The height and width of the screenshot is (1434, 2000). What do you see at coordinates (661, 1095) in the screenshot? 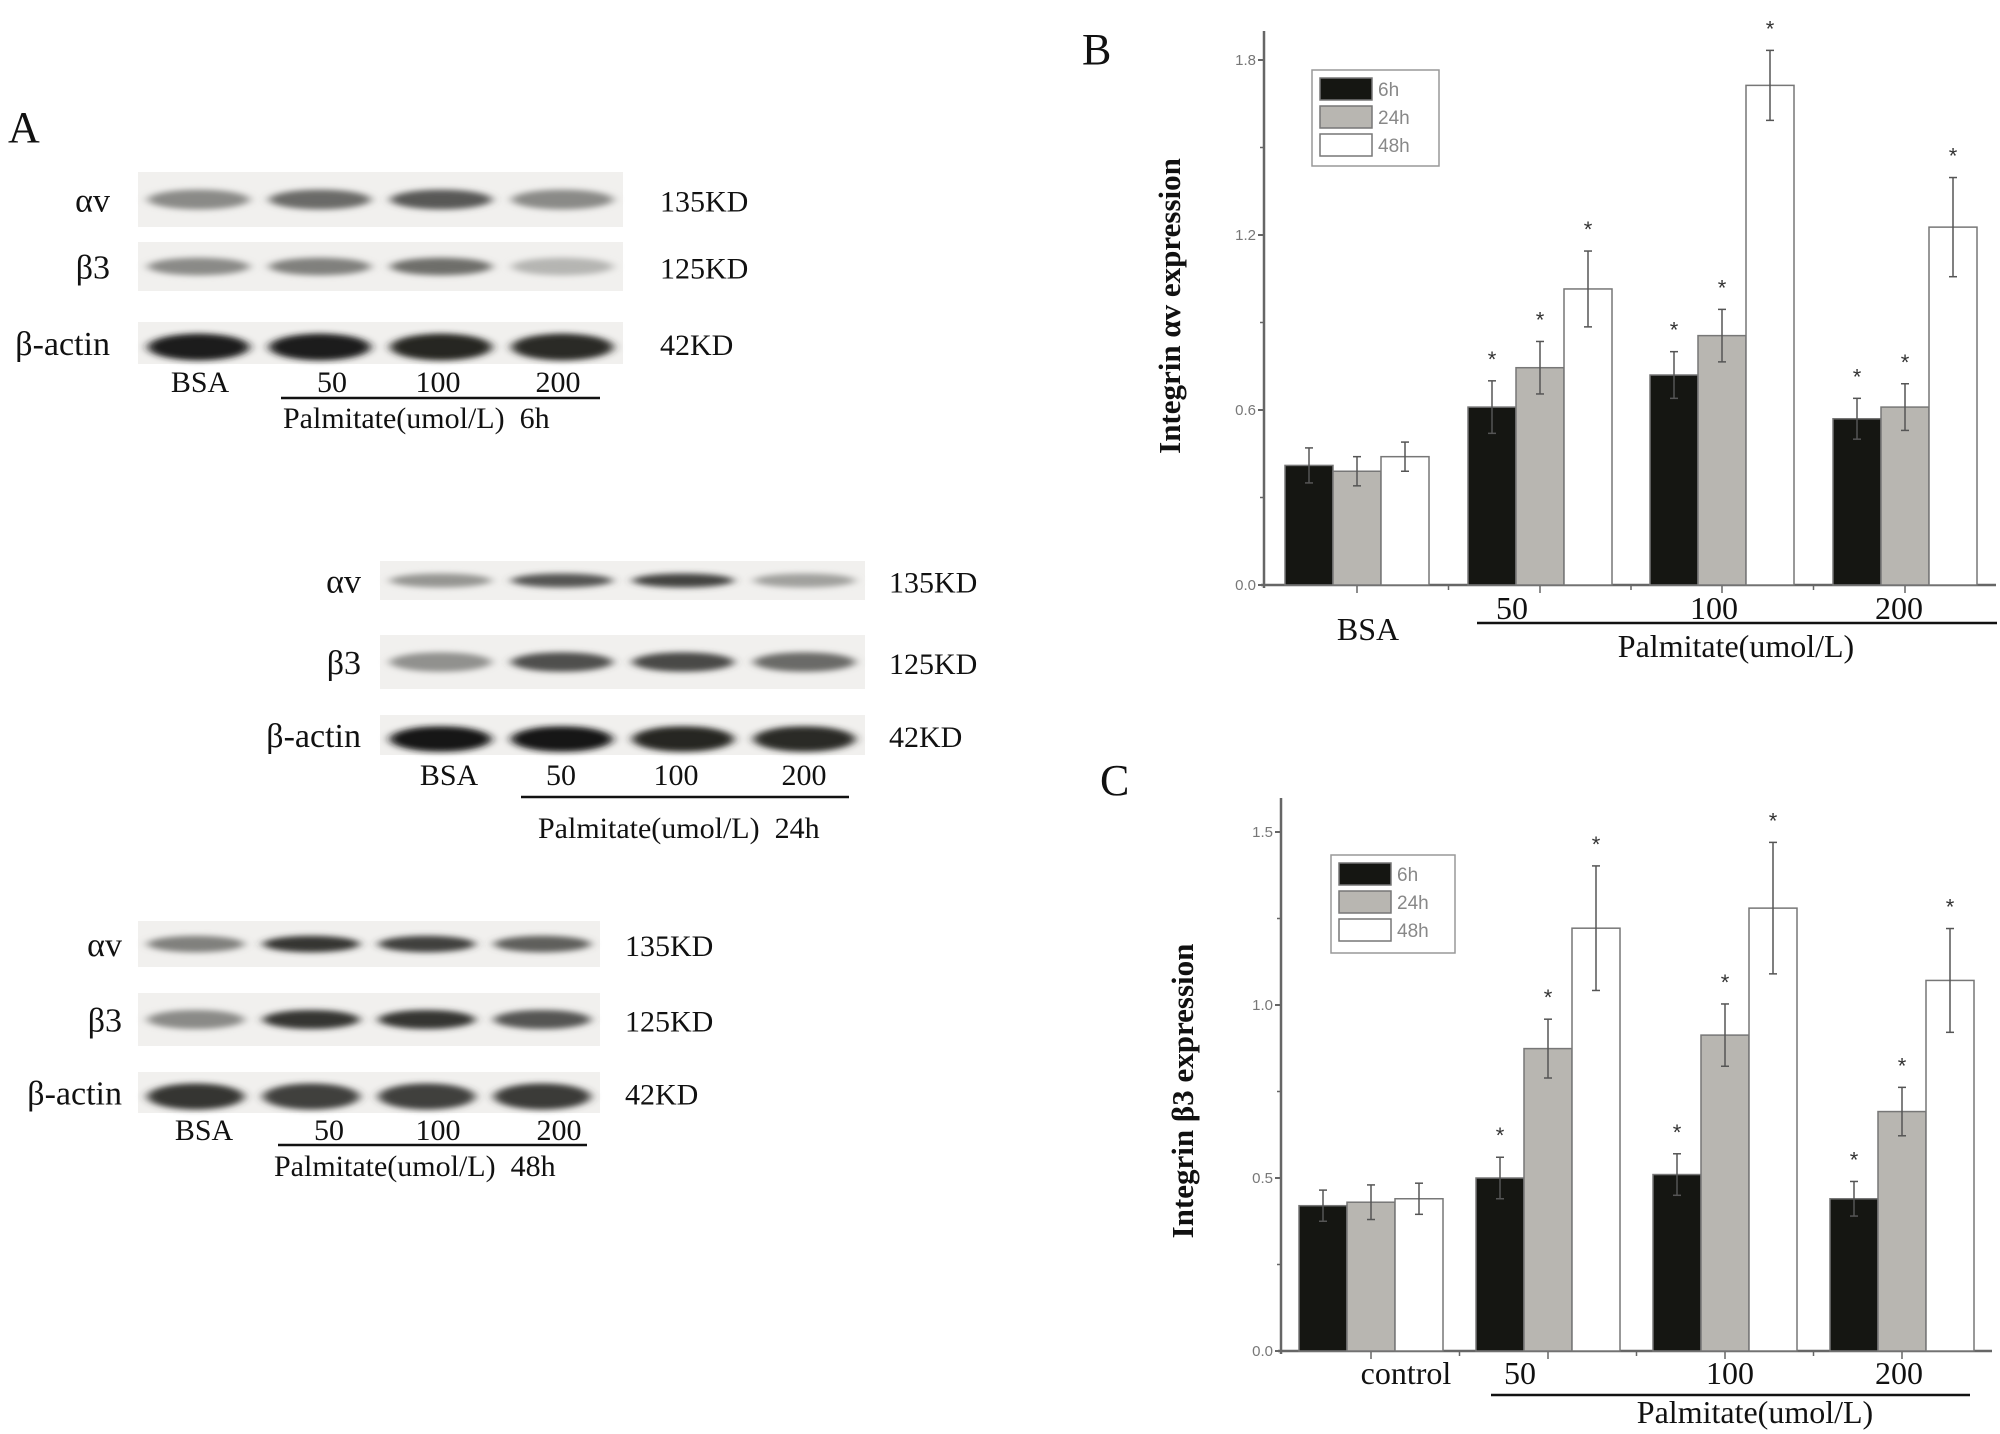
I see `blot-kd-label: 42KD` at bounding box center [661, 1095].